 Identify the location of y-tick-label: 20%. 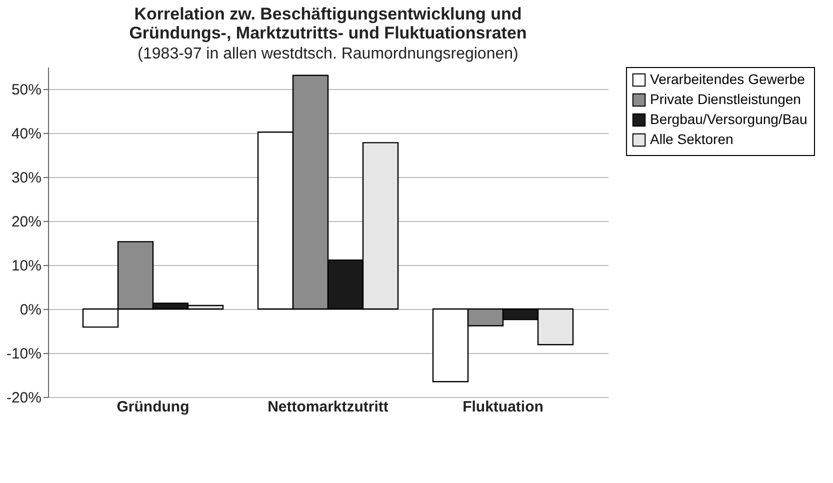
(26, 222).